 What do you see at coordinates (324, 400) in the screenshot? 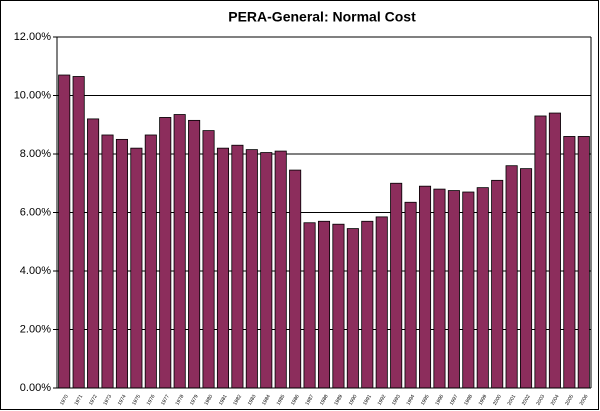
I see `x-tick-label: 1988` at bounding box center [324, 400].